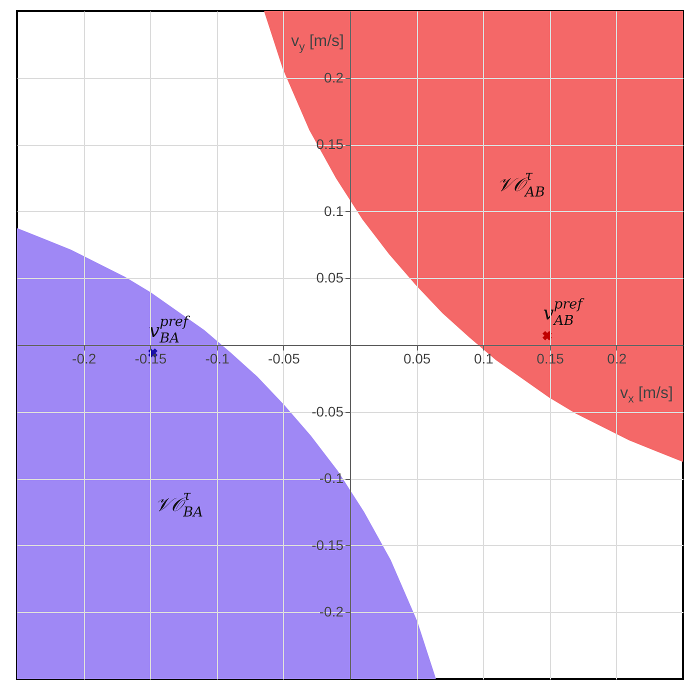 Image resolution: width=686 pixels, height=690 pixels. I want to click on x-tick-label: -0.15, so click(150, 358).